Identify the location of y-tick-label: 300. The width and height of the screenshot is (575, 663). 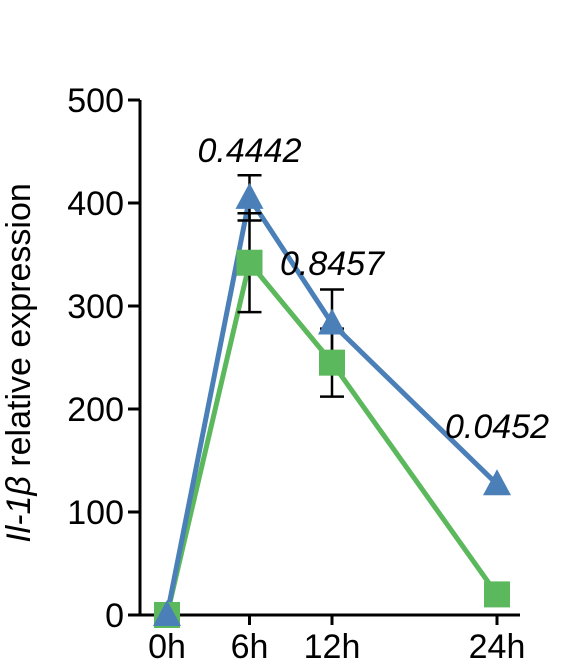
(95, 307).